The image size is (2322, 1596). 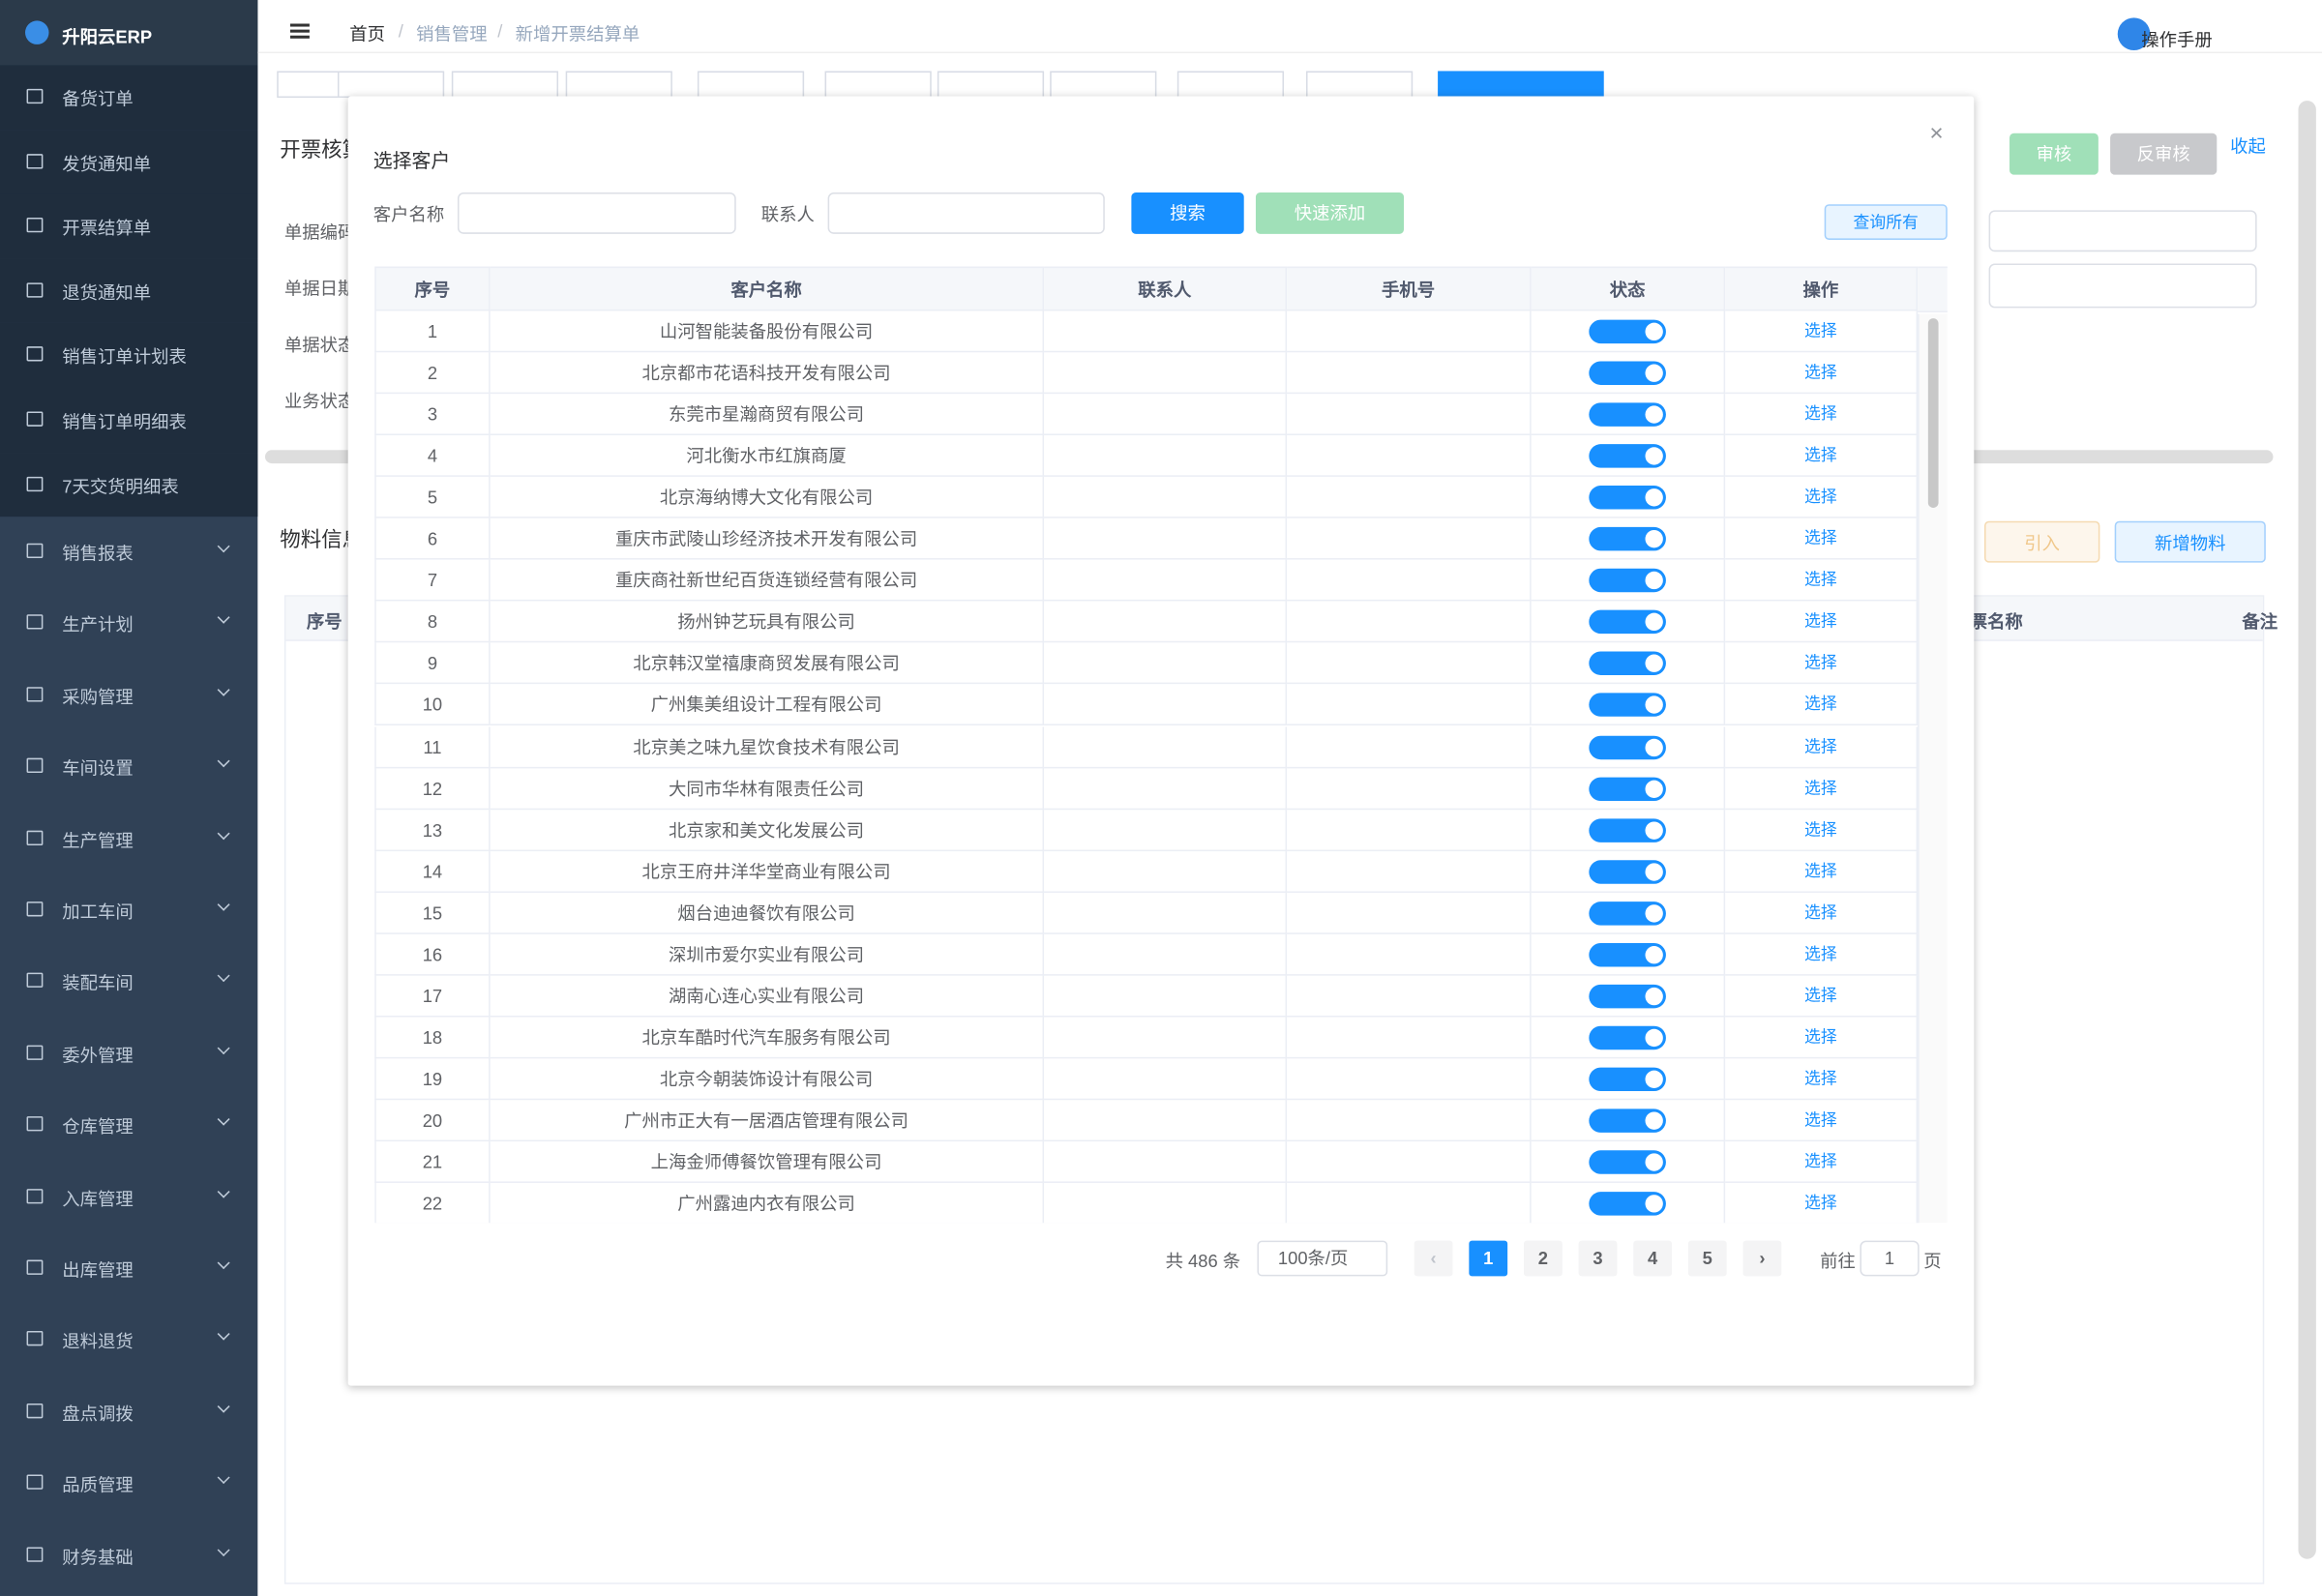 What do you see at coordinates (2164, 154) in the screenshot?
I see `unapprove-btn: 反审核` at bounding box center [2164, 154].